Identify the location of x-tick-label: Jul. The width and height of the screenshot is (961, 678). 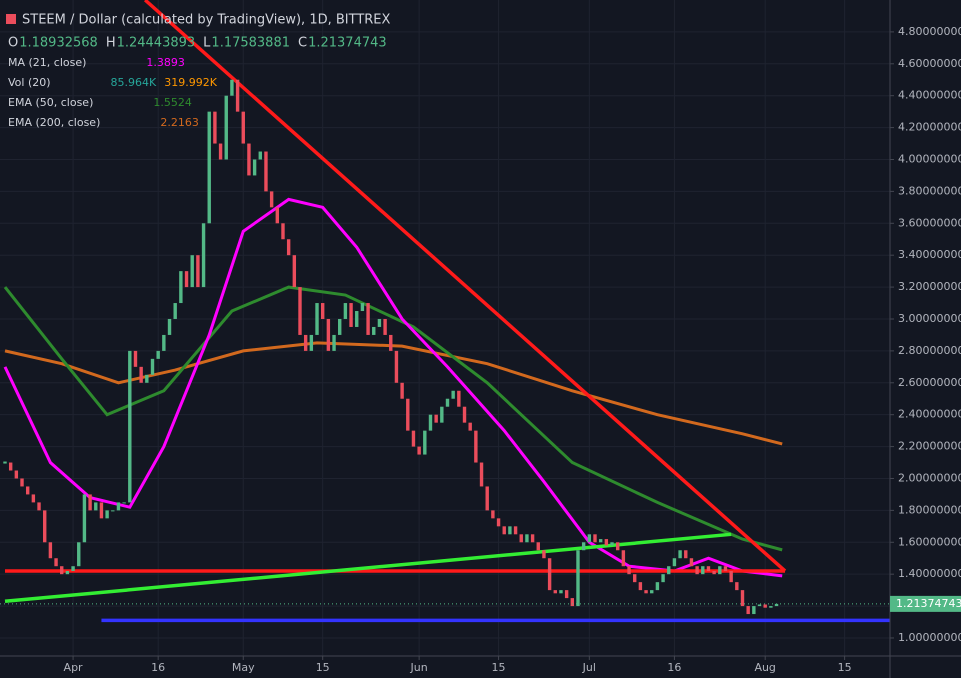
(589, 667).